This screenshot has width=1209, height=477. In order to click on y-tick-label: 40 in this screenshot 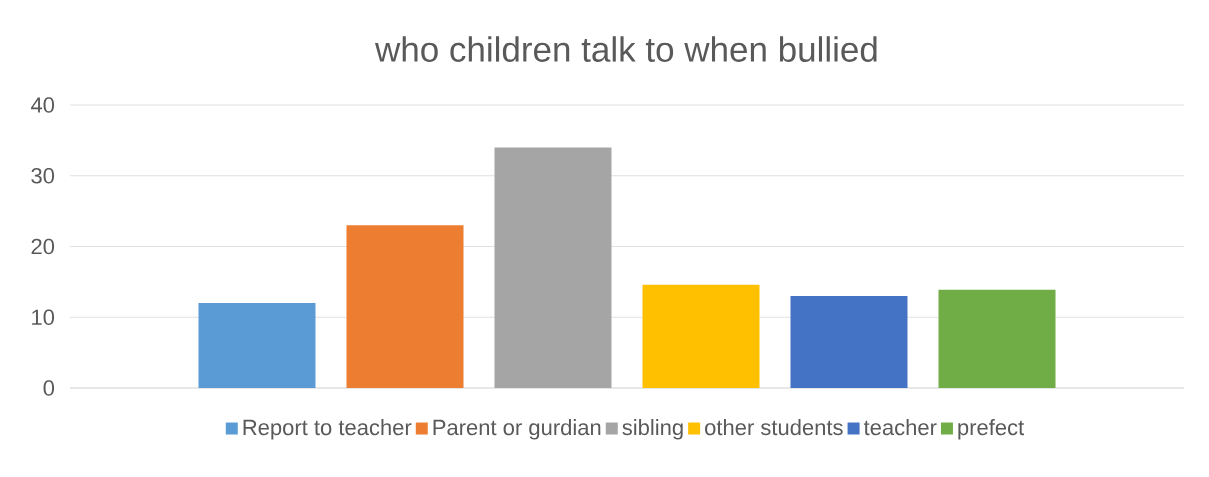, I will do `click(42, 105)`.